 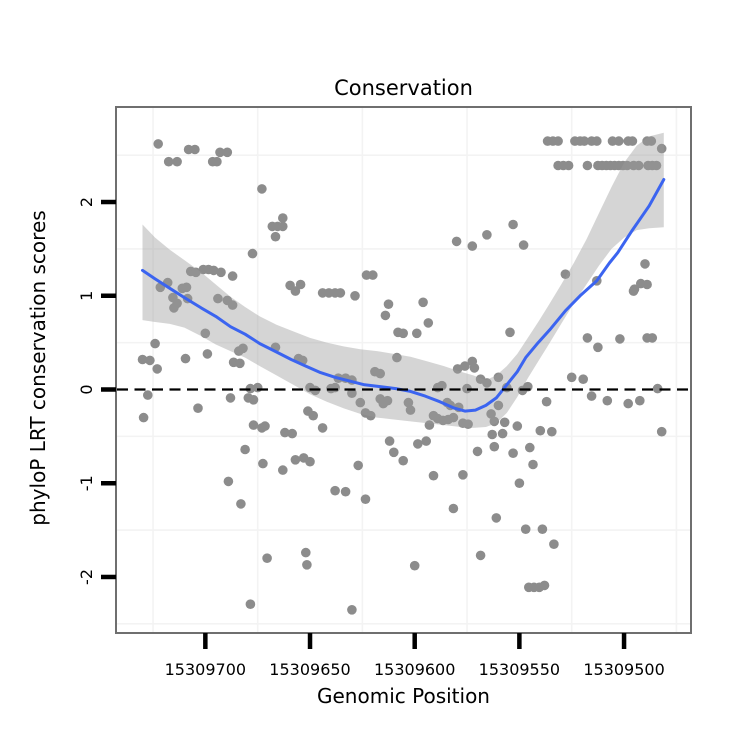 I want to click on y-tick-label: 2, so click(x=86, y=202).